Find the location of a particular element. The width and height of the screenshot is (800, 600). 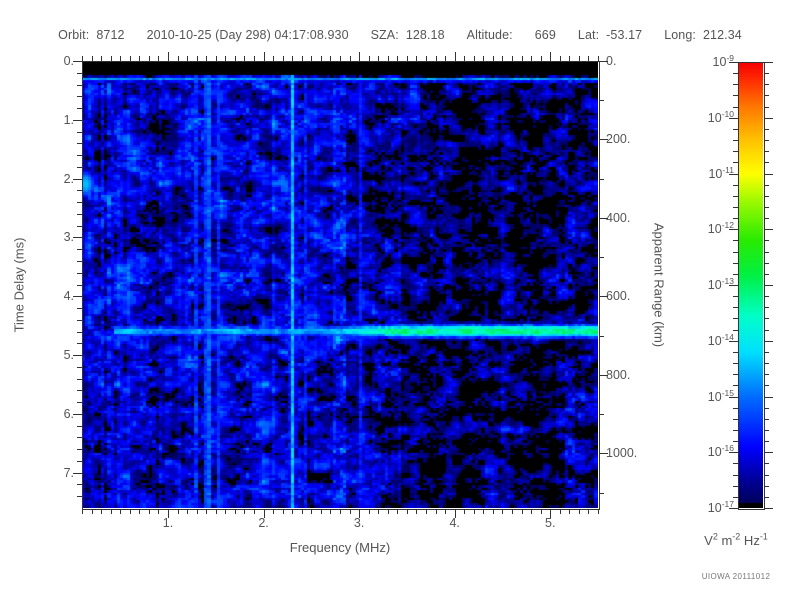

colorbar-unit-term: V is located at coordinates (708, 540).